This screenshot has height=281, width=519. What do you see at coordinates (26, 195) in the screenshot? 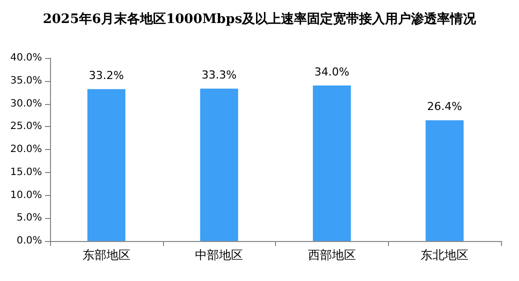
I see `y-tick-label: 10.0%` at bounding box center [26, 195].